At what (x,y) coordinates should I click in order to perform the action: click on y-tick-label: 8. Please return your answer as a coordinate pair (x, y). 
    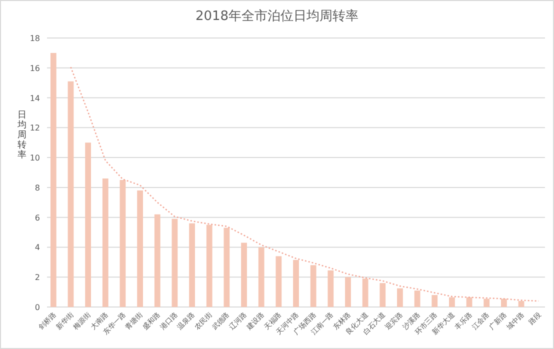
    Looking at the image, I should click on (37, 187).